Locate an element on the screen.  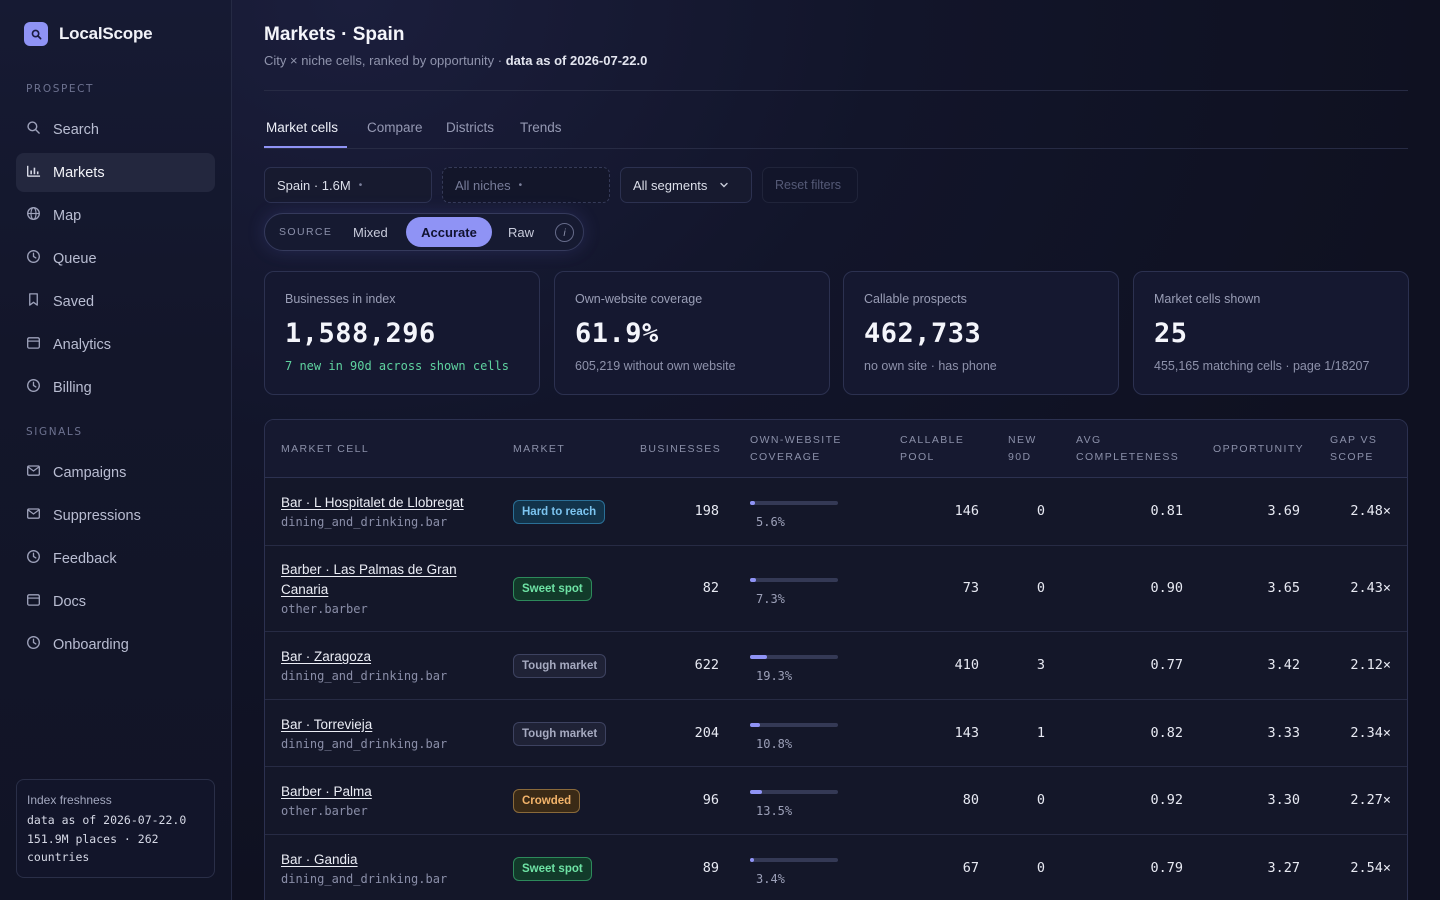
sidebar-item-campaigns: Campaigns is located at coordinates (115, 472).